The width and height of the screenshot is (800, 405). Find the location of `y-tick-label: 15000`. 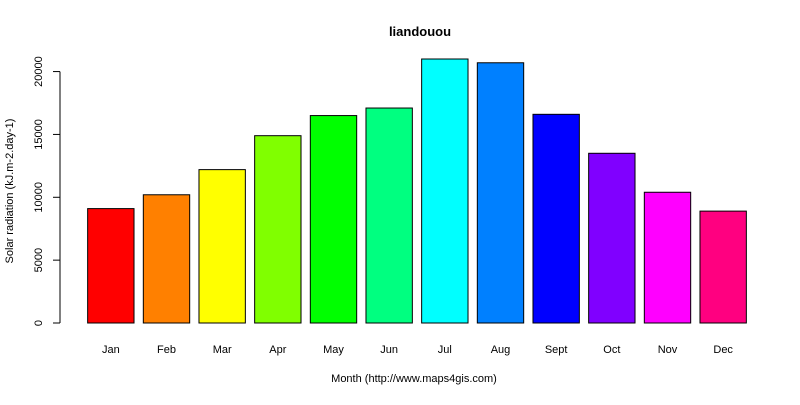

y-tick-label: 15000 is located at coordinates (39, 134).